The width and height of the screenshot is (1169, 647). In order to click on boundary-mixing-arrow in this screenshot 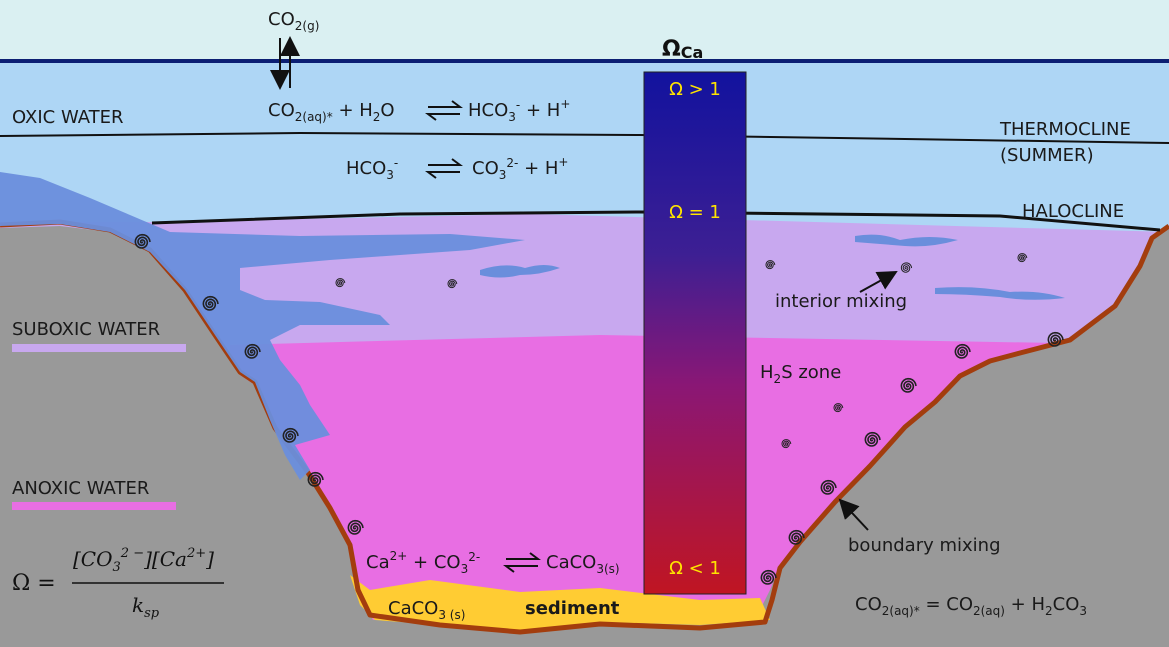, I will do `click(853, 514)`.